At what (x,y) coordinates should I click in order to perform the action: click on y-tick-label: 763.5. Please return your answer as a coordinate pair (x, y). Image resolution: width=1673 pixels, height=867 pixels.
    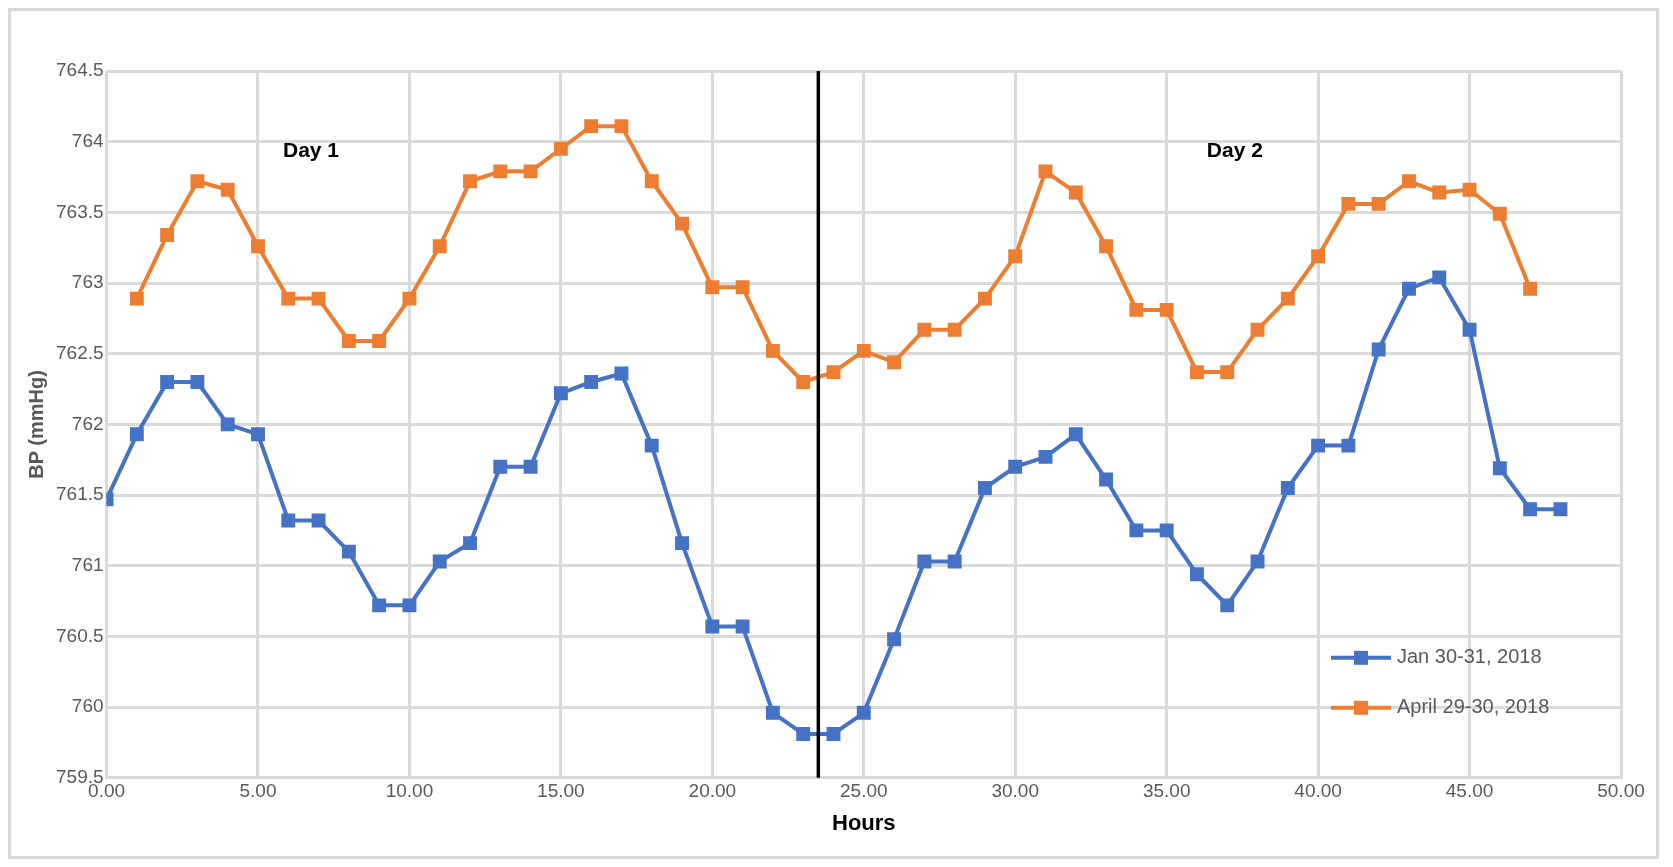
    Looking at the image, I should click on (80, 211).